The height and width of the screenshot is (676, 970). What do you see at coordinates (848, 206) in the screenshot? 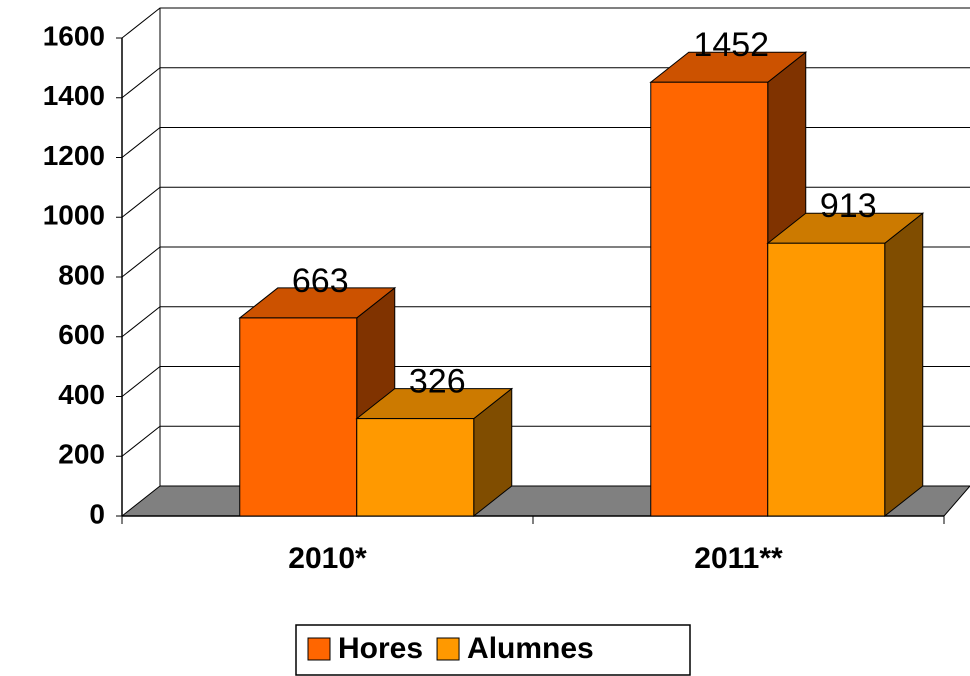
I see `data-label: 913` at bounding box center [848, 206].